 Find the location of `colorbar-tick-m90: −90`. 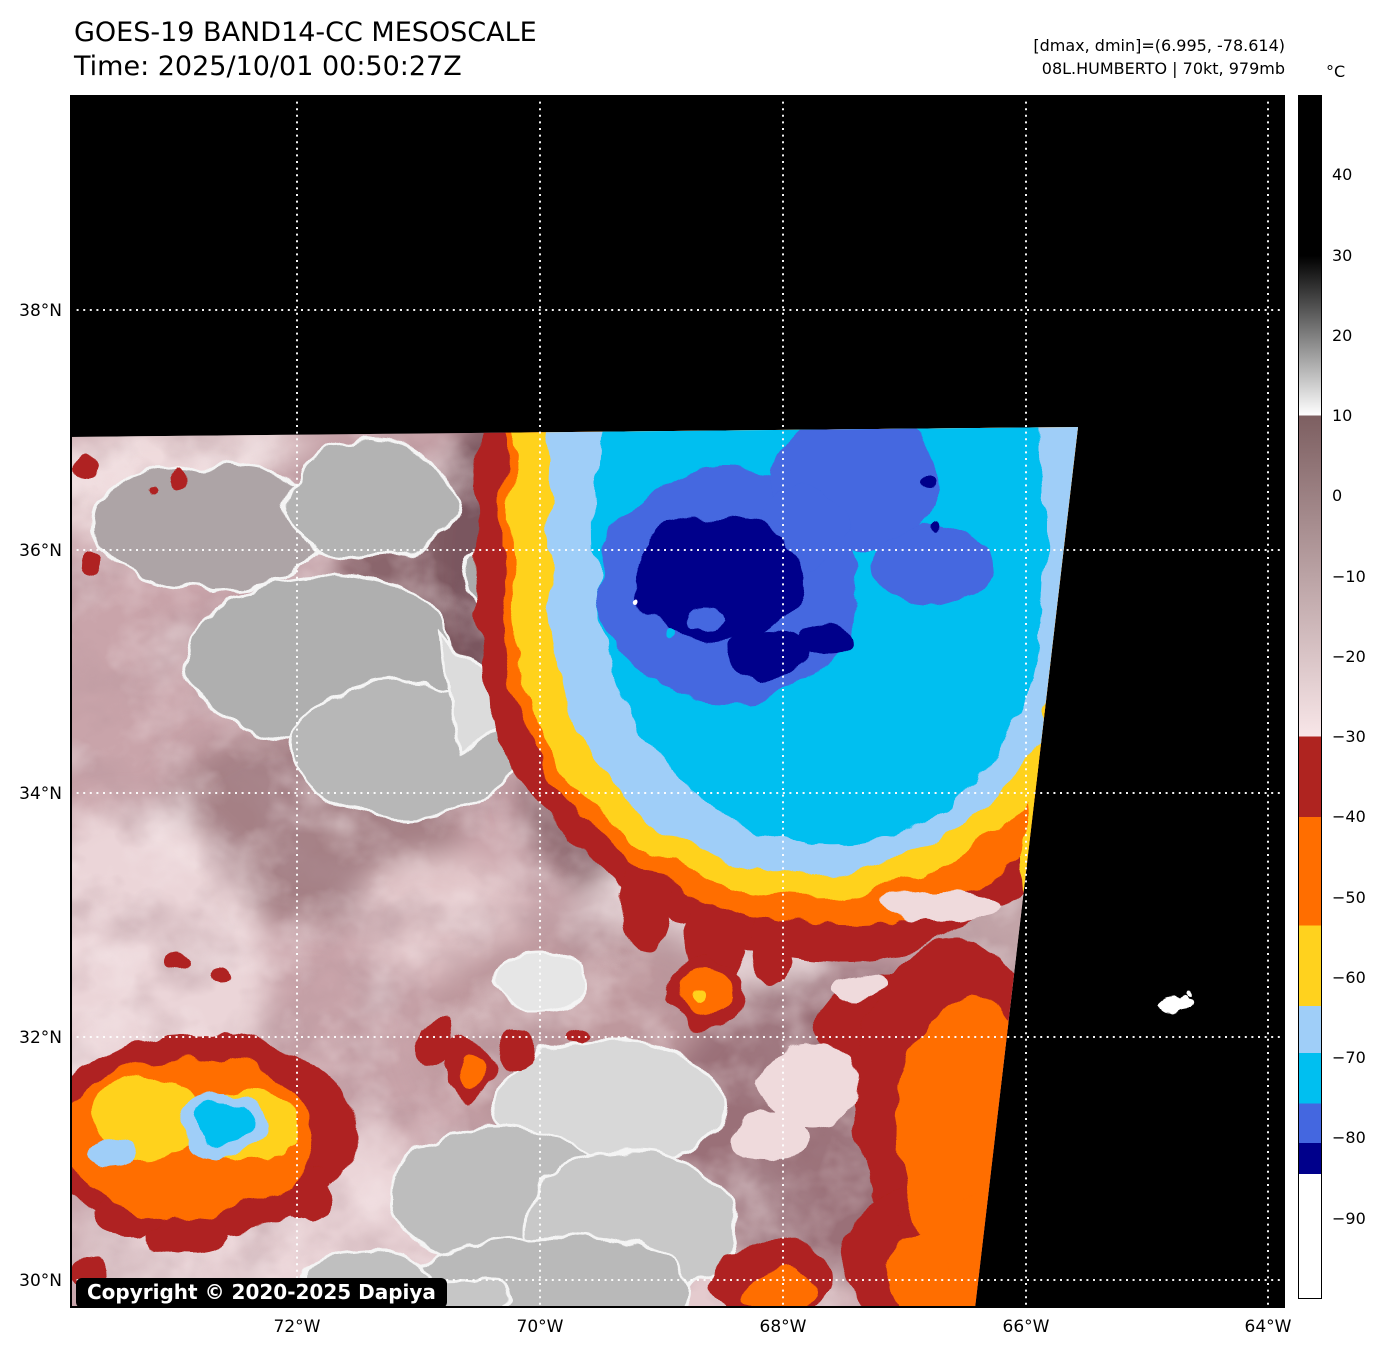

colorbar-tick-m90: −90 is located at coordinates (1349, 1218).